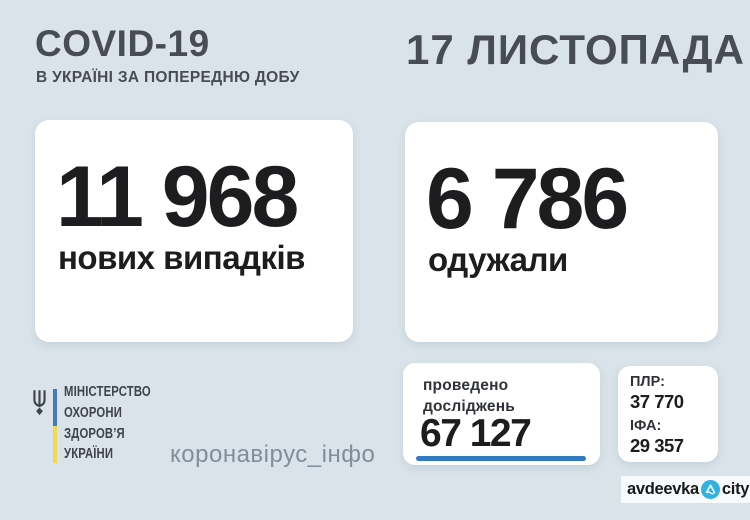 This screenshot has height=520, width=750. I want to click on tests-label: проведено досліджень, so click(469, 396).